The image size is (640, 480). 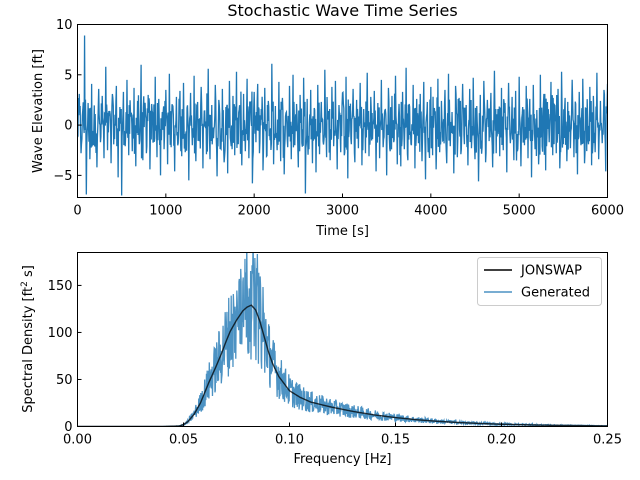 I want to click on chart1-ylabel: Wave Elevation [ft], so click(x=38, y=111).